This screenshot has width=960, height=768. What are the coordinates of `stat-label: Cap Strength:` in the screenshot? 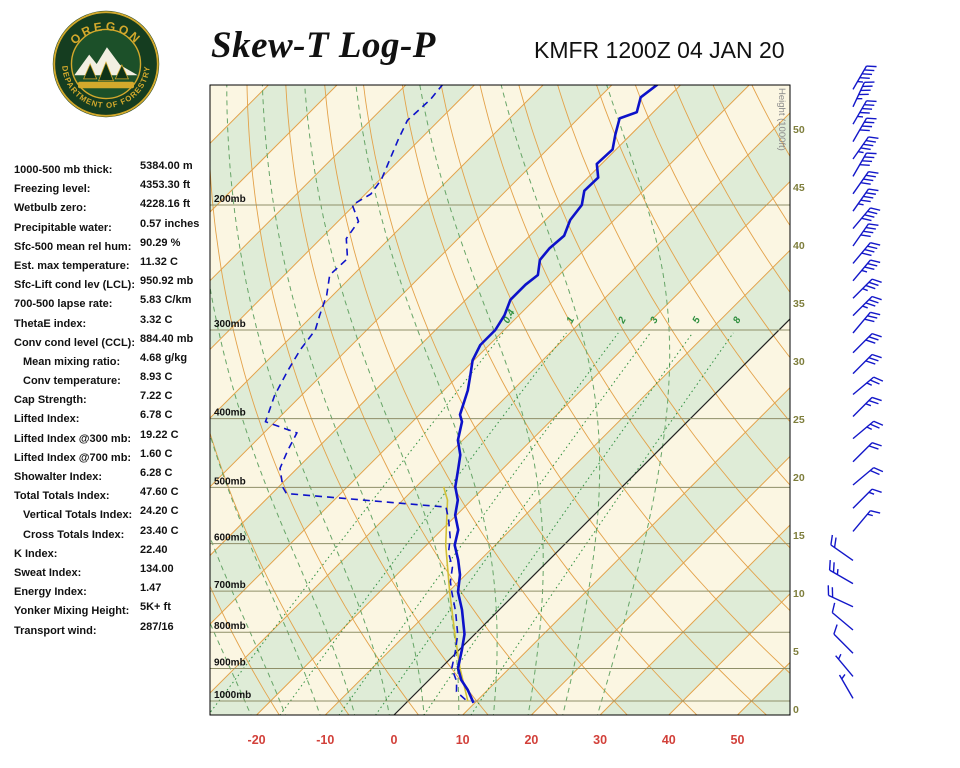 It's located at (50, 400).